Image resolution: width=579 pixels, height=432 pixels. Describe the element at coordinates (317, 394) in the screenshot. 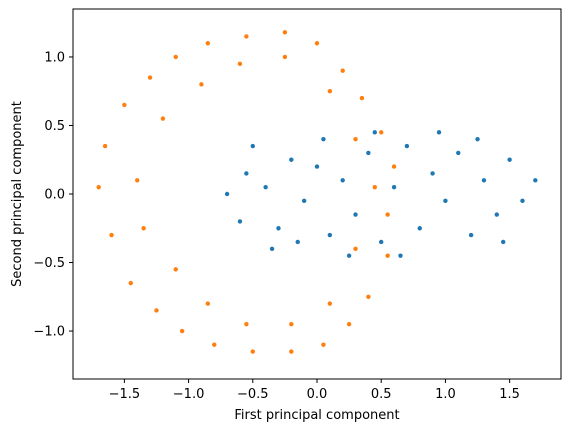

I see `x-tick-label: 0.0` at that location.